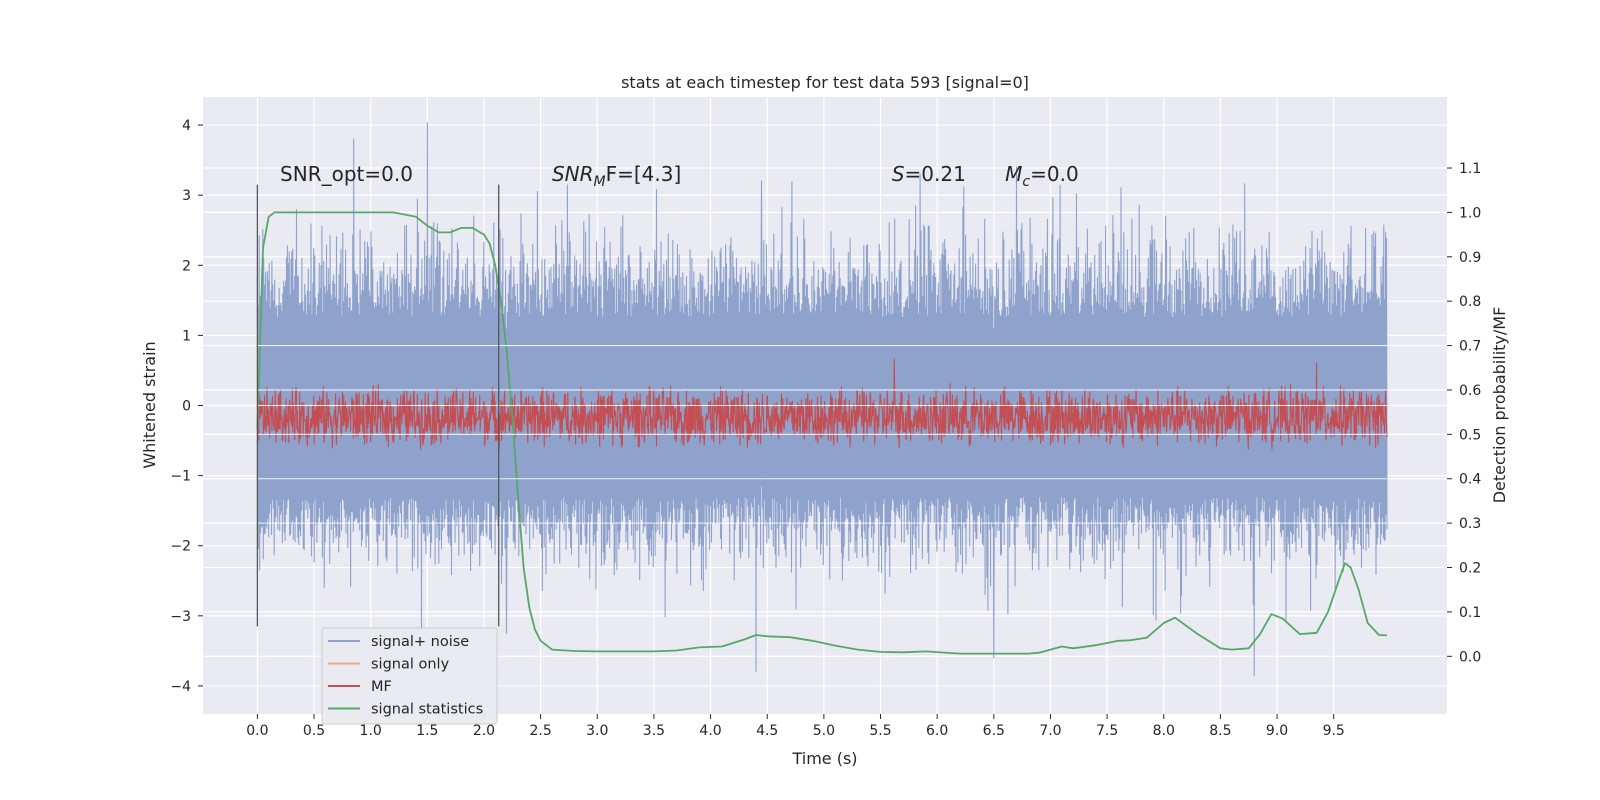  Describe the element at coordinates (822, 404) in the screenshot. I see `series-line` at that location.